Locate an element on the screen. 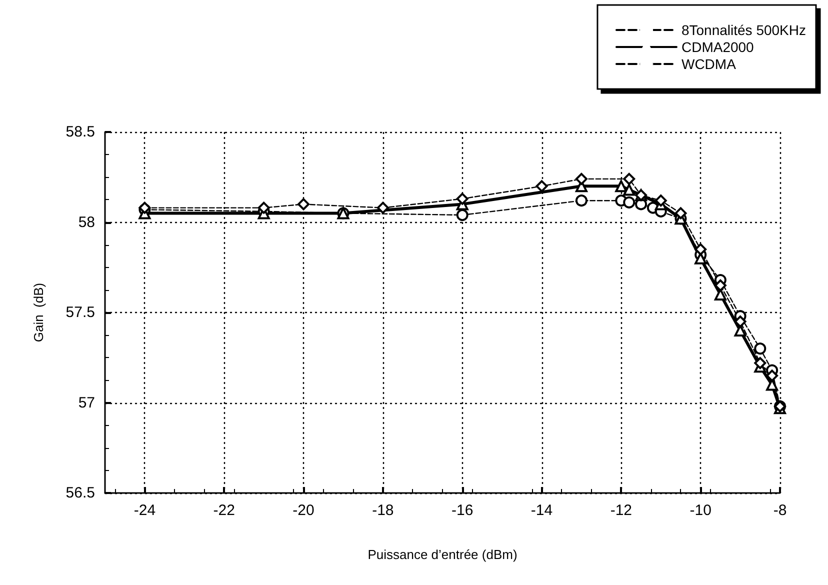 The width and height of the screenshot is (828, 585). x-tick-label: -18 is located at coordinates (383, 510).